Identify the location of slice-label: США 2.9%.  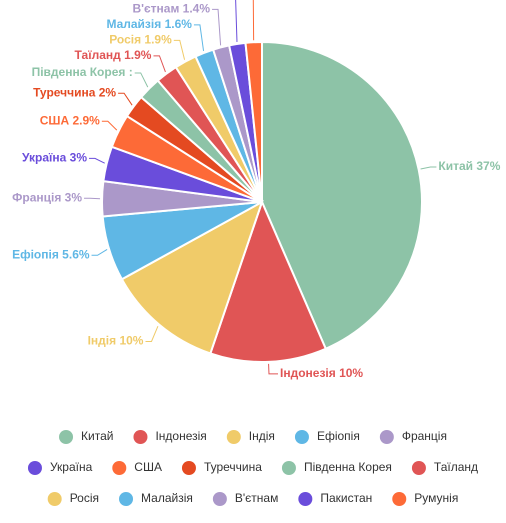
(70, 120).